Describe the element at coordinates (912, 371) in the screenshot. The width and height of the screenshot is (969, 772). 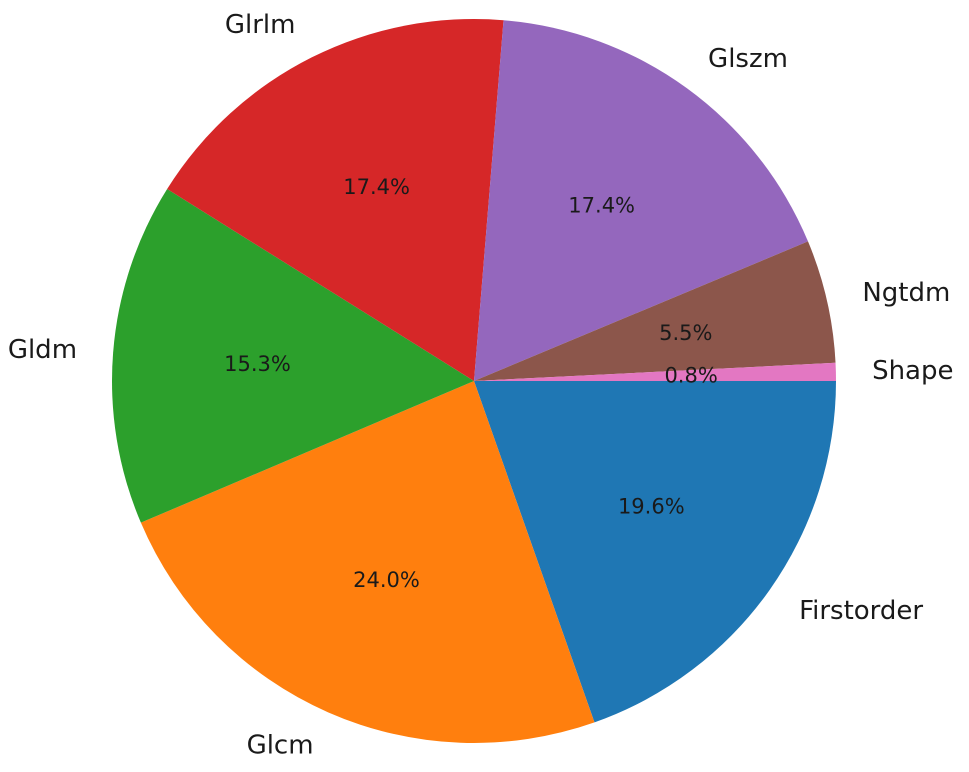
I see `category-label-shape: Shape` at that location.